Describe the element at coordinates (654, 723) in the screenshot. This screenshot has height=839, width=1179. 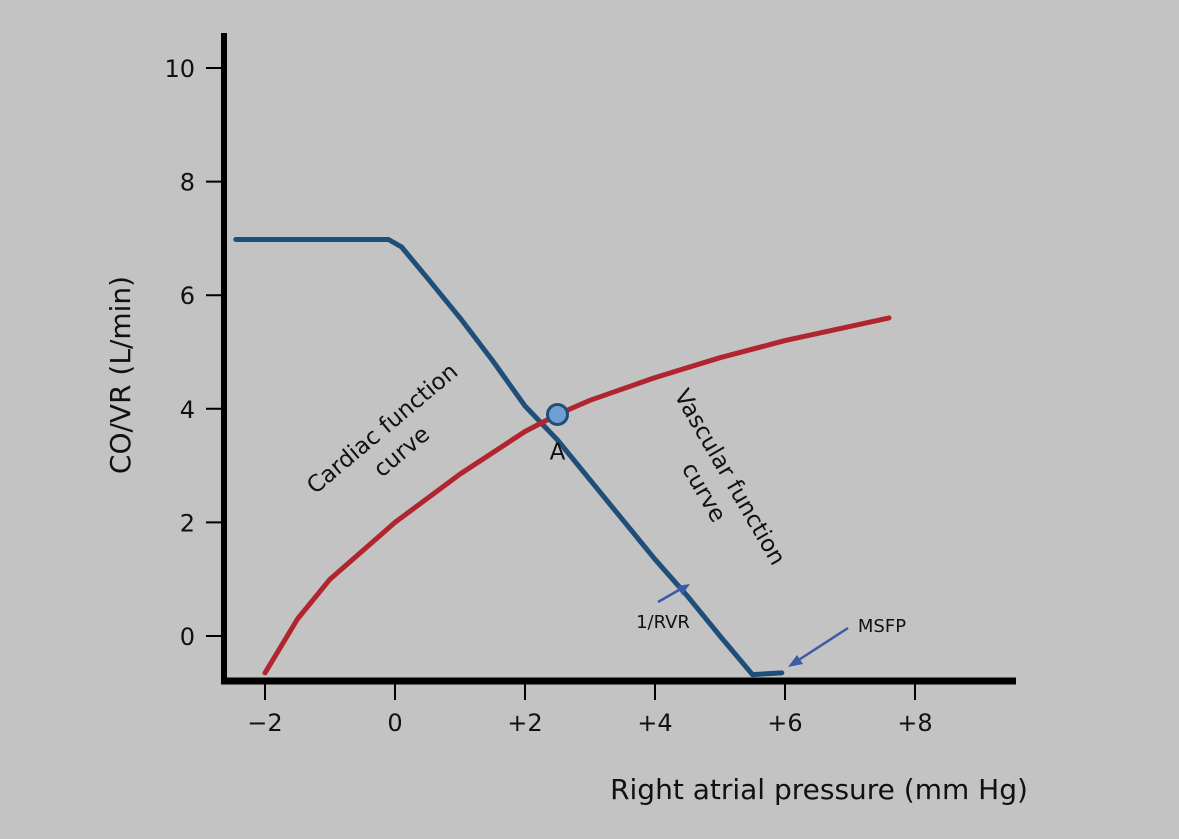
I see `x-tick-label: +4` at that location.